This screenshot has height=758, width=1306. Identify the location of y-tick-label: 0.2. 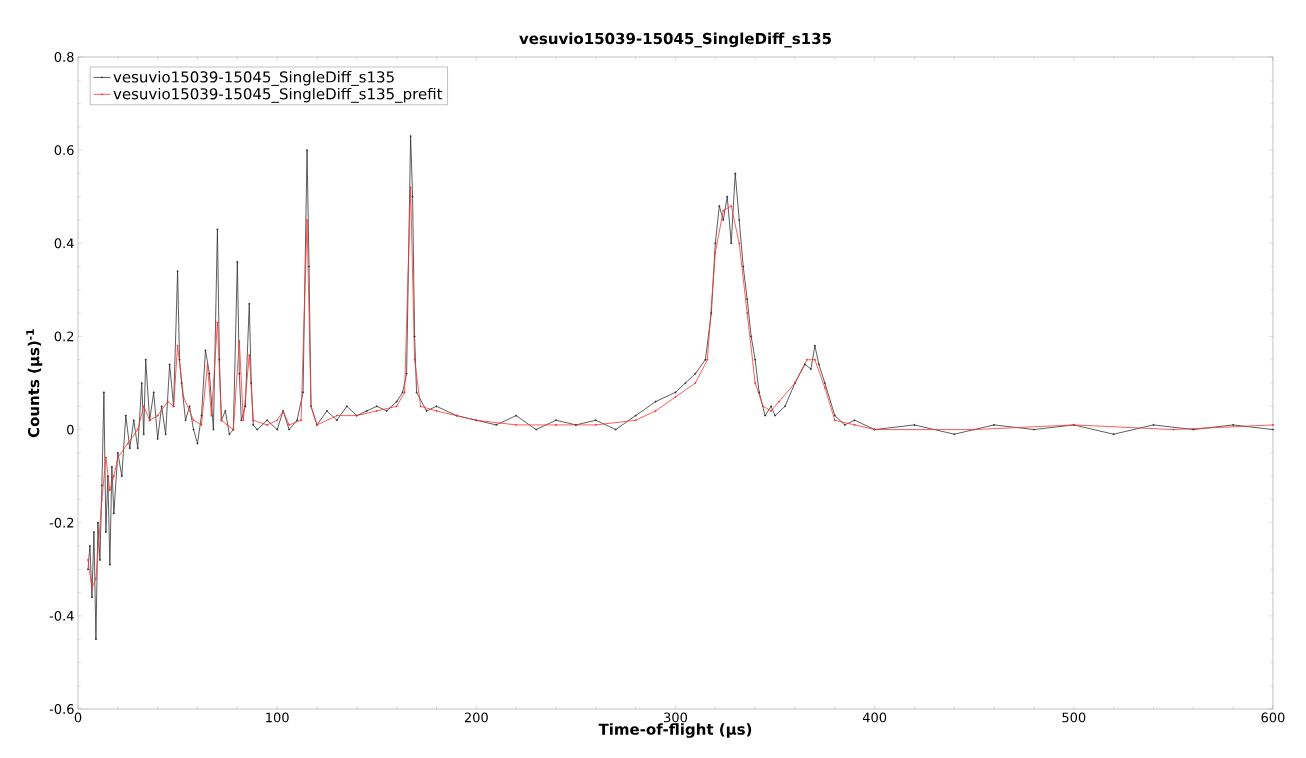
(64, 336).